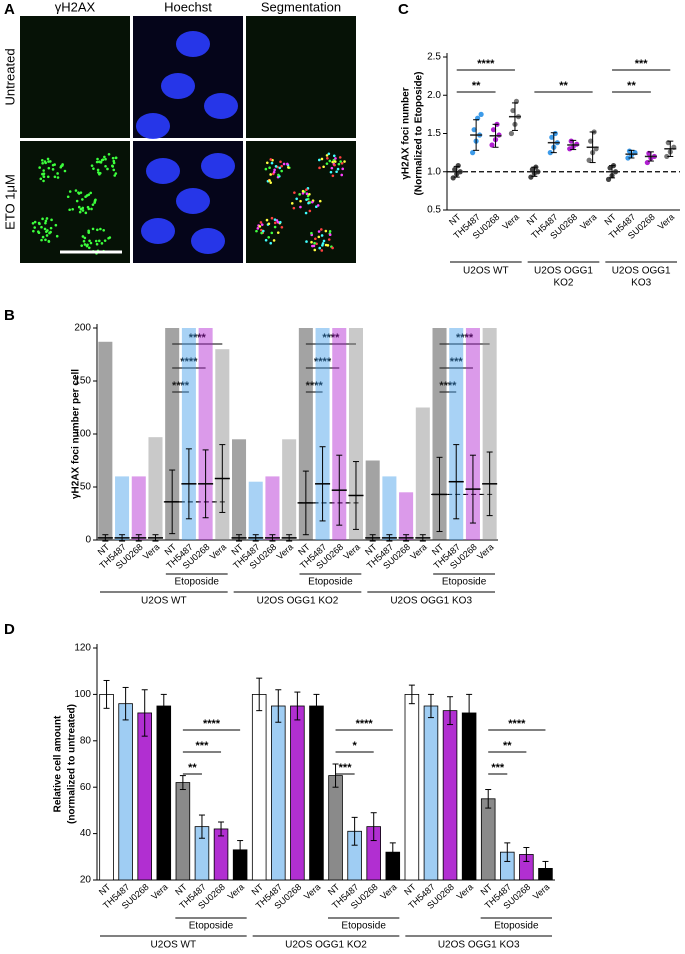 The width and height of the screenshot is (685, 954). What do you see at coordinates (434, 210) in the screenshot?
I see `y-tick-label: 0.5` at bounding box center [434, 210].